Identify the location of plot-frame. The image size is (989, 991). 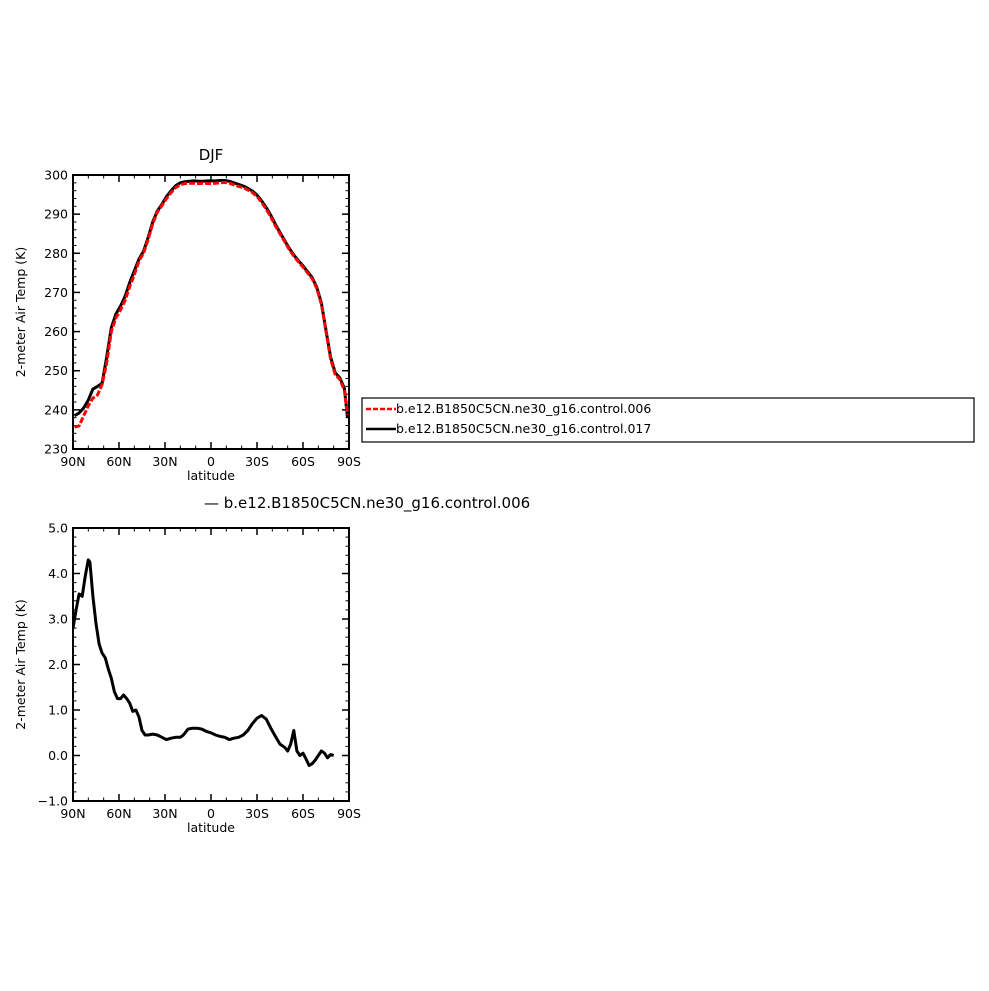
(211, 312).